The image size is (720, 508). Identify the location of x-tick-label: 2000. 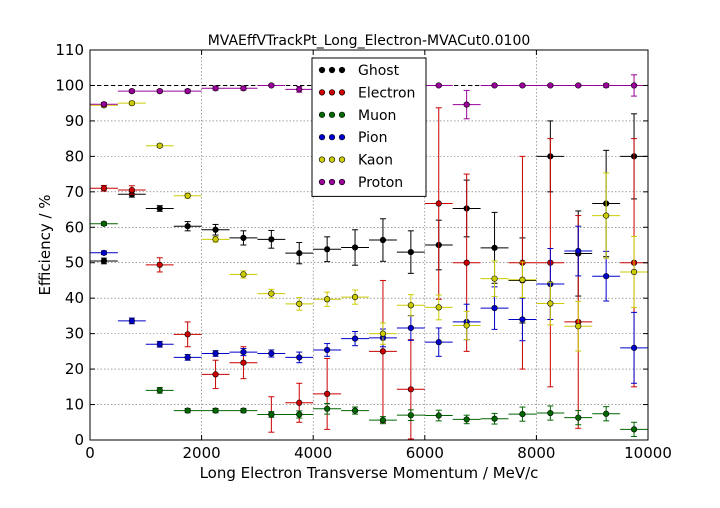
(202, 453).